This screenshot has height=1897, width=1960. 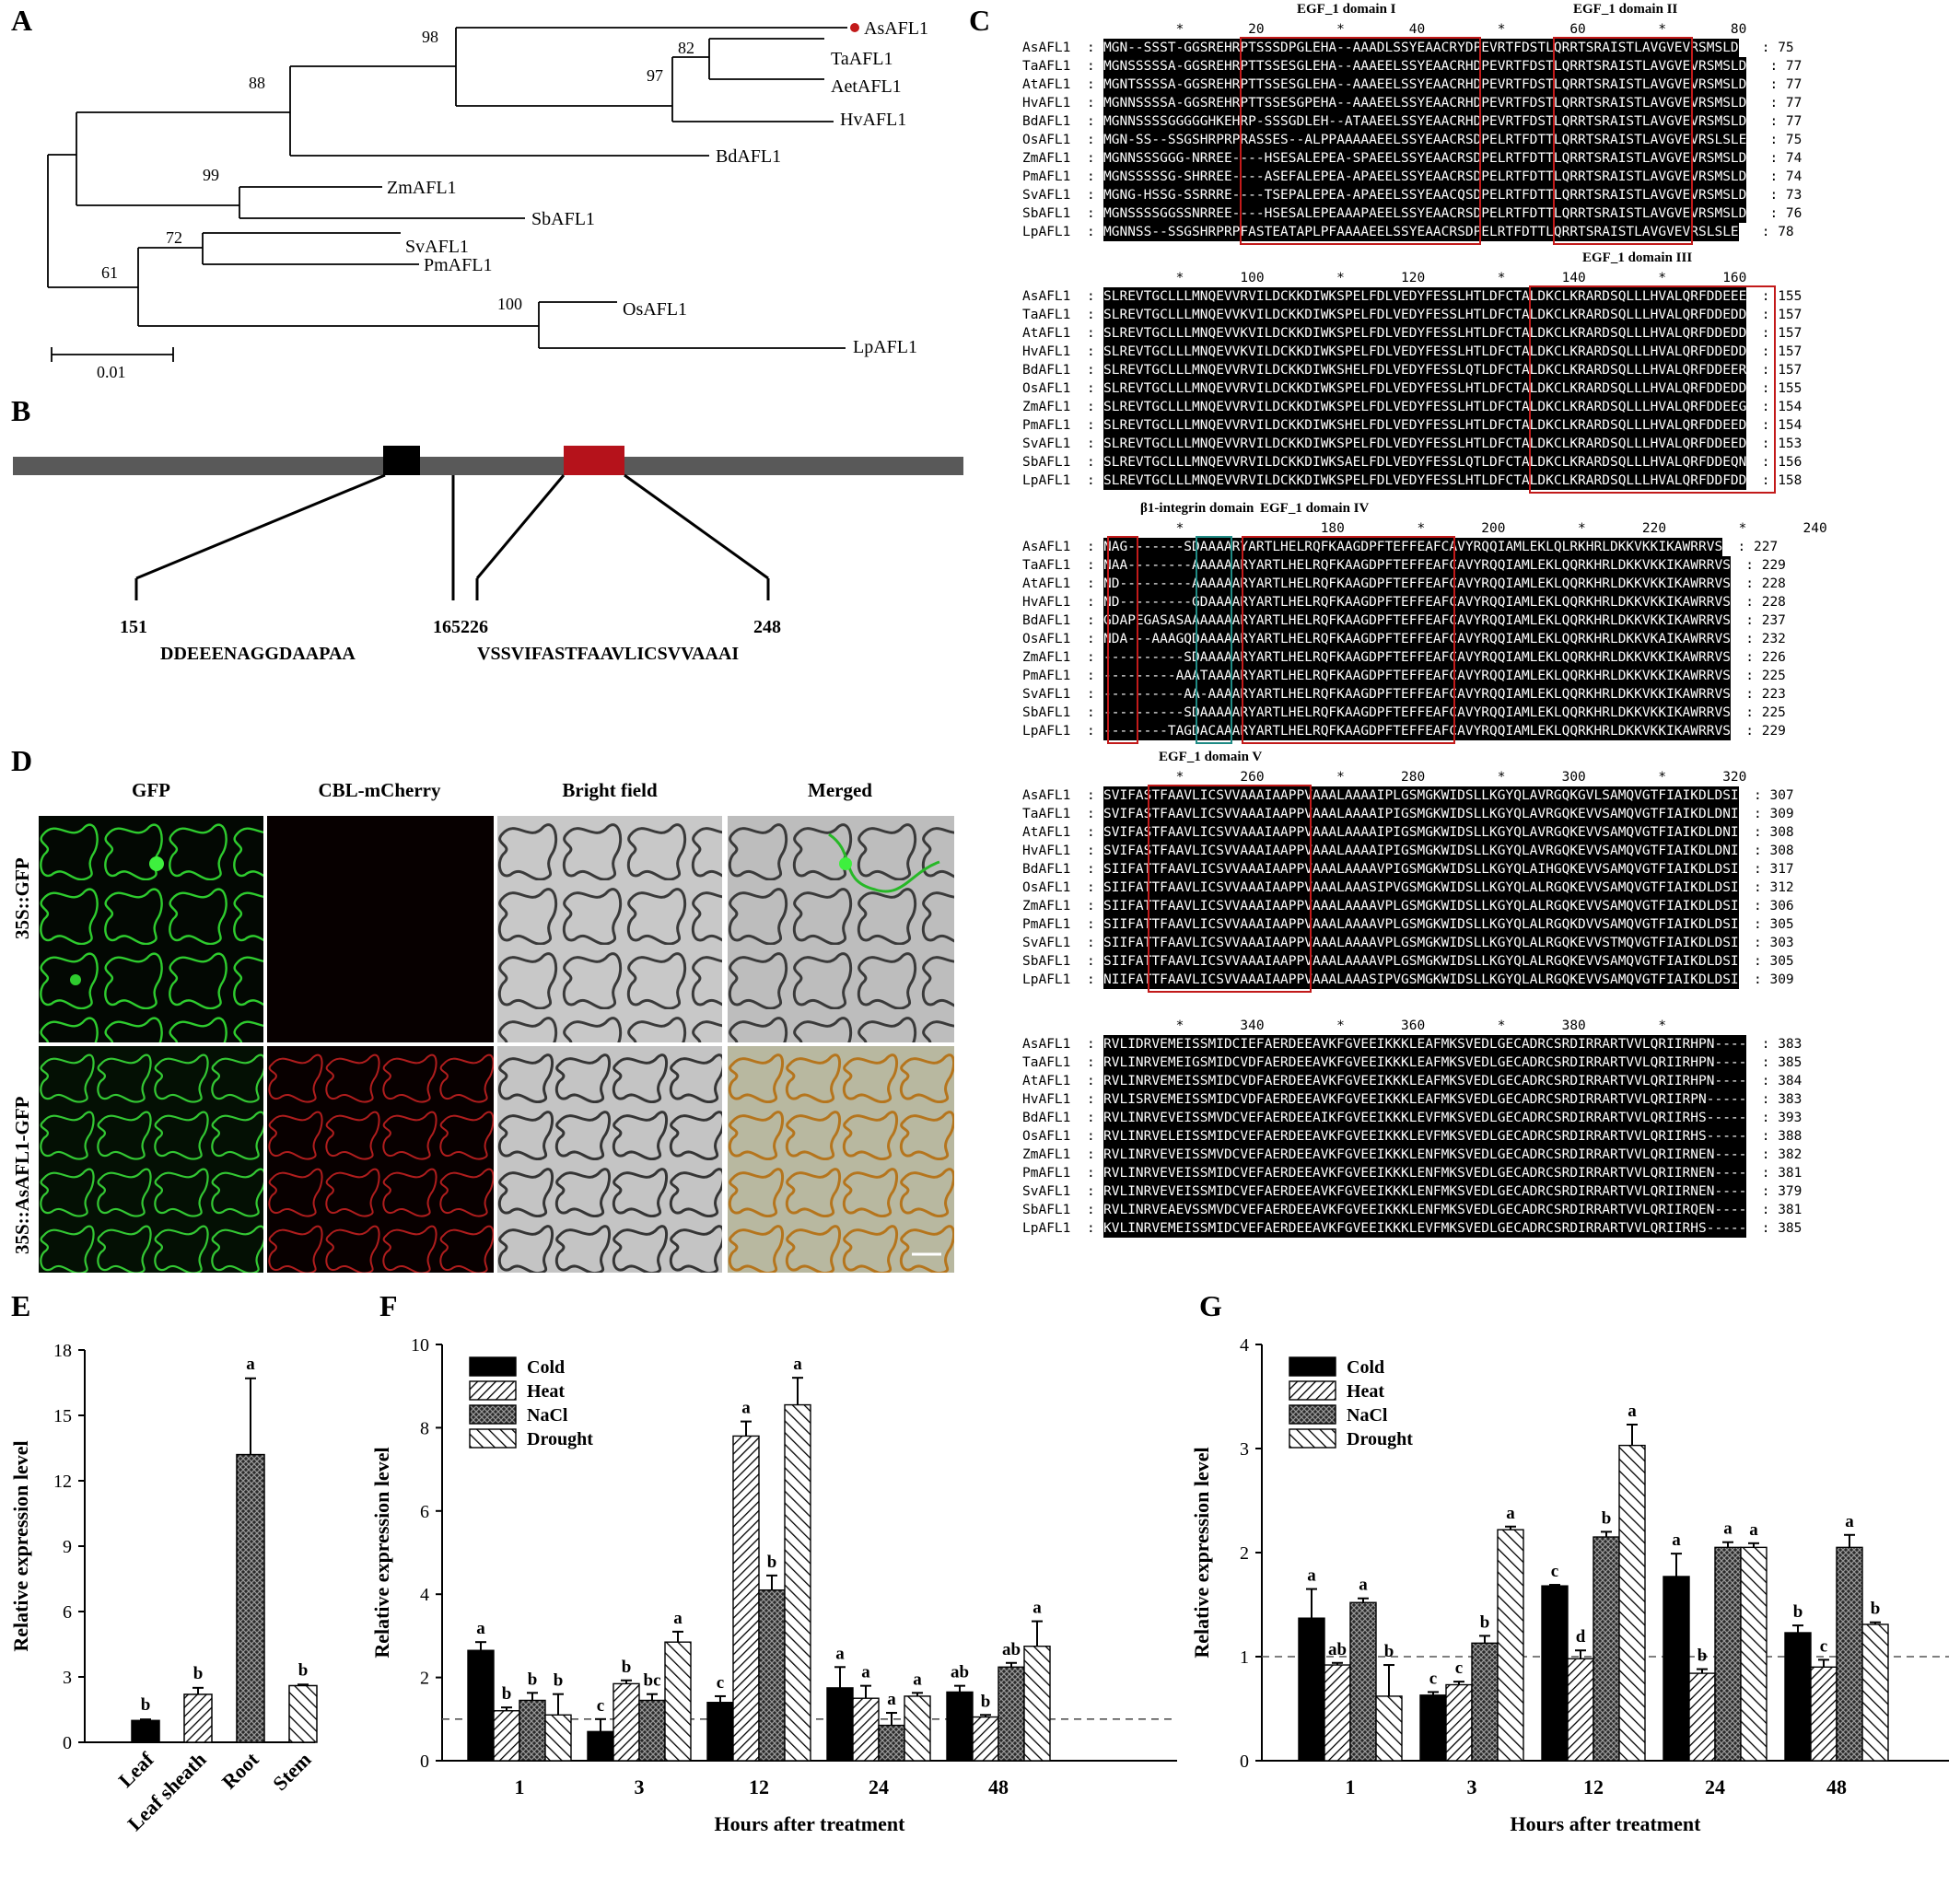 What do you see at coordinates (1046, 351) in the screenshot?
I see `sequence-name: HvAFL1` at bounding box center [1046, 351].